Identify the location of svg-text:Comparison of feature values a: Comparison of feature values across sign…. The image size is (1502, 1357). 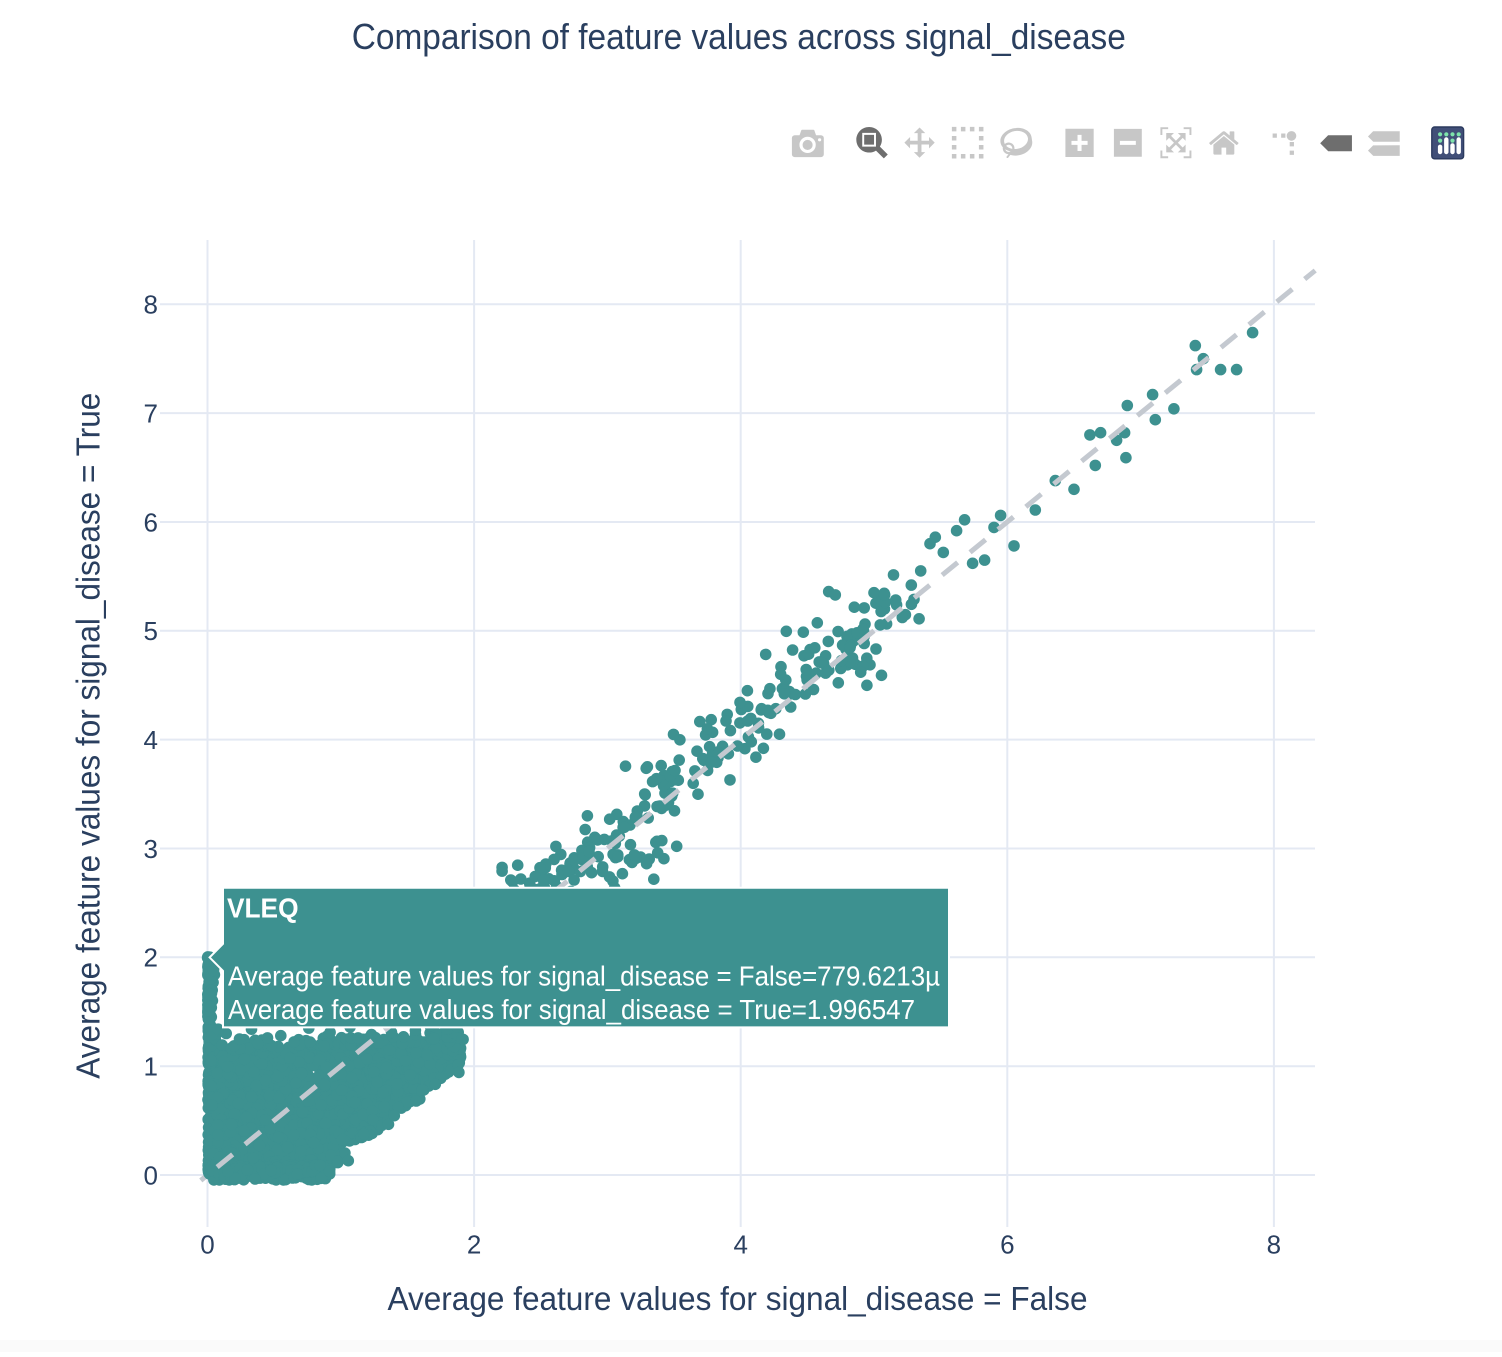
(739, 36).